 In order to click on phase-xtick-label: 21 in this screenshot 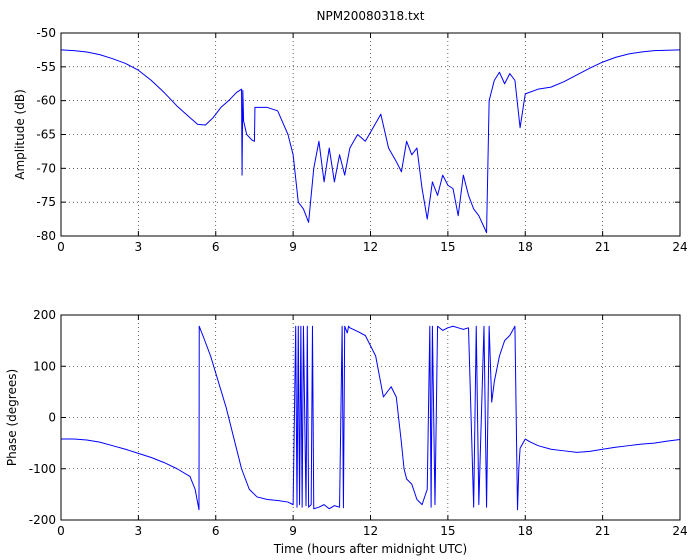, I will do `click(602, 531)`.